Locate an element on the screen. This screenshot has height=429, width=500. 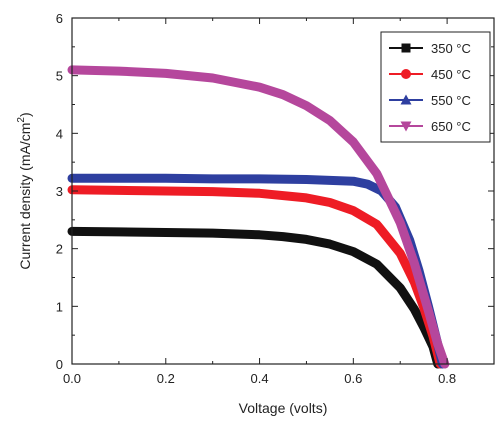
x-axis-title: Voltage (volts) is located at coordinates (283, 408).